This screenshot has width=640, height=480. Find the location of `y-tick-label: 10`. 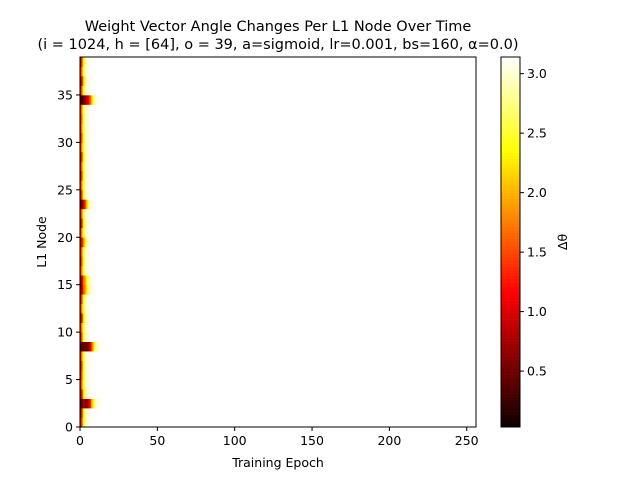

y-tick-label: 10 is located at coordinates (65, 332).